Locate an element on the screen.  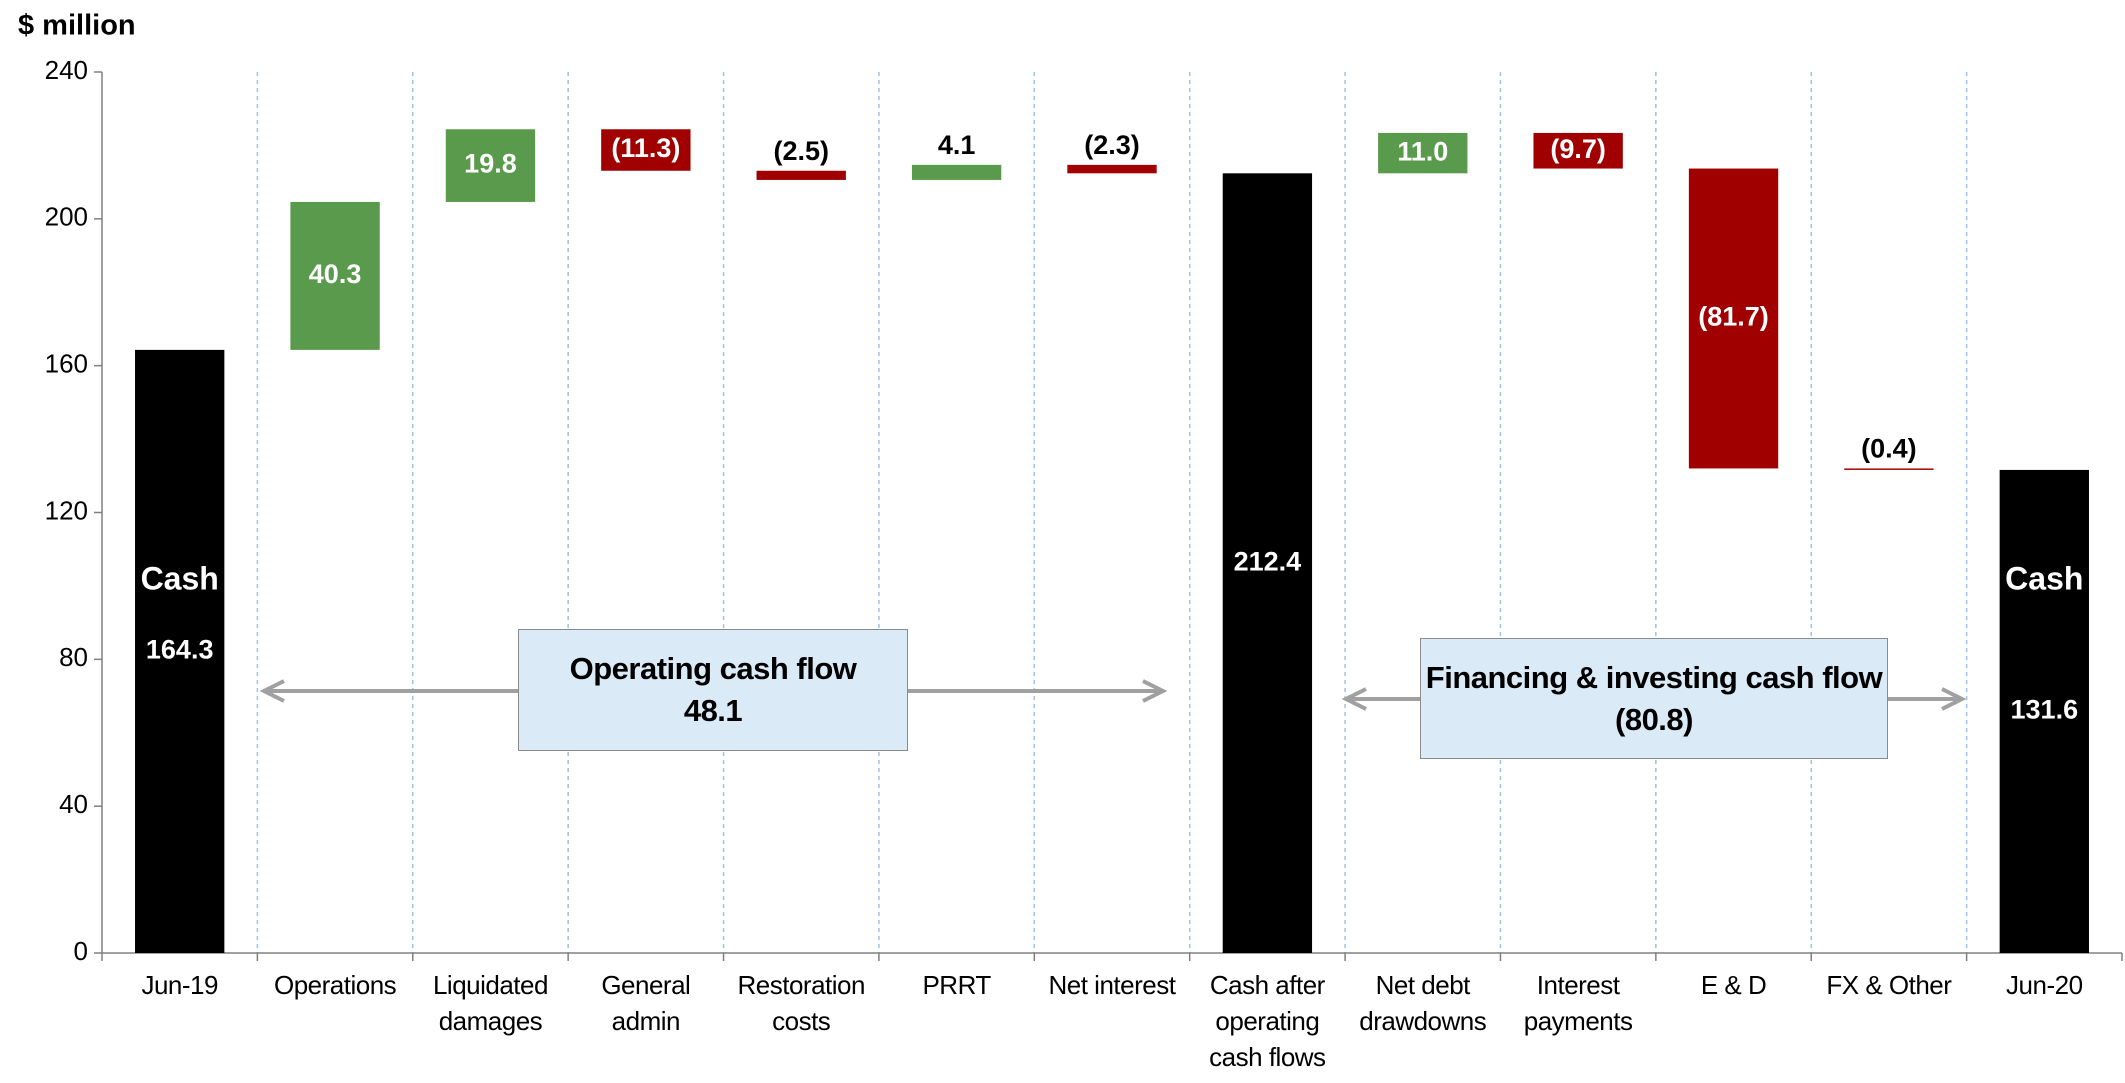
x-tick-label: Operations is located at coordinates (335, 985).